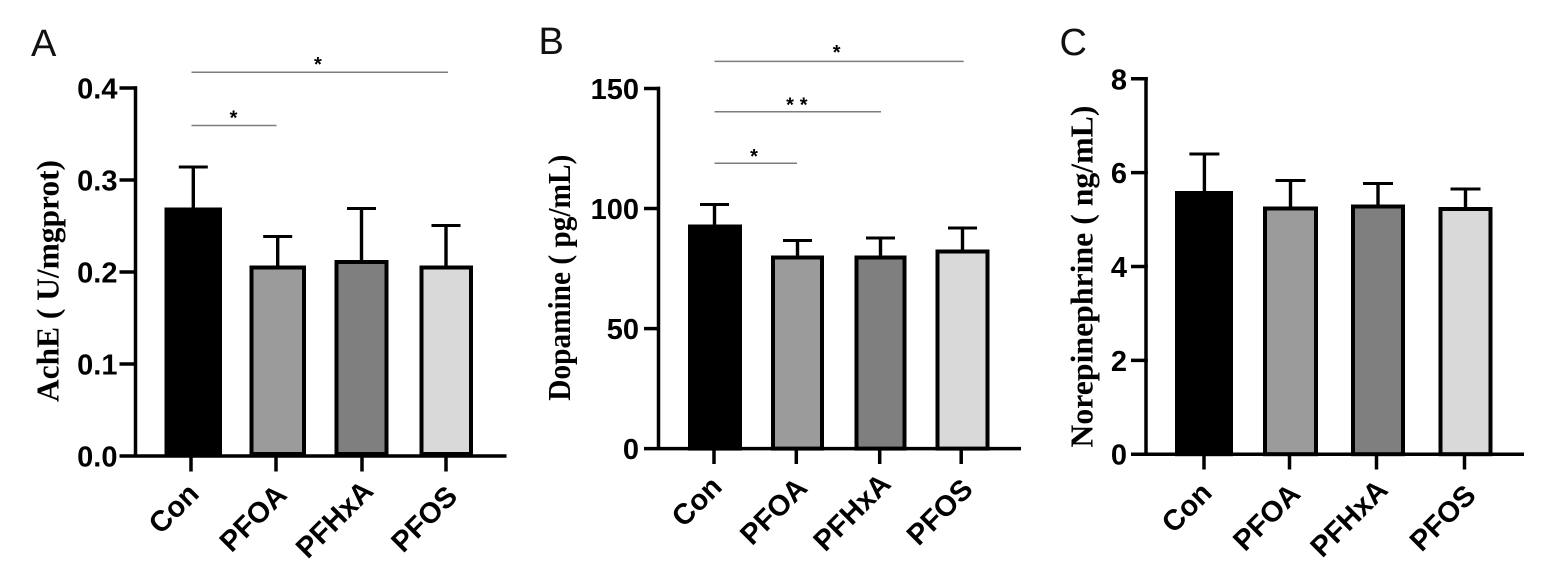 This screenshot has width=1551, height=581. I want to click on svg-text: 0.1, so click(97, 366).